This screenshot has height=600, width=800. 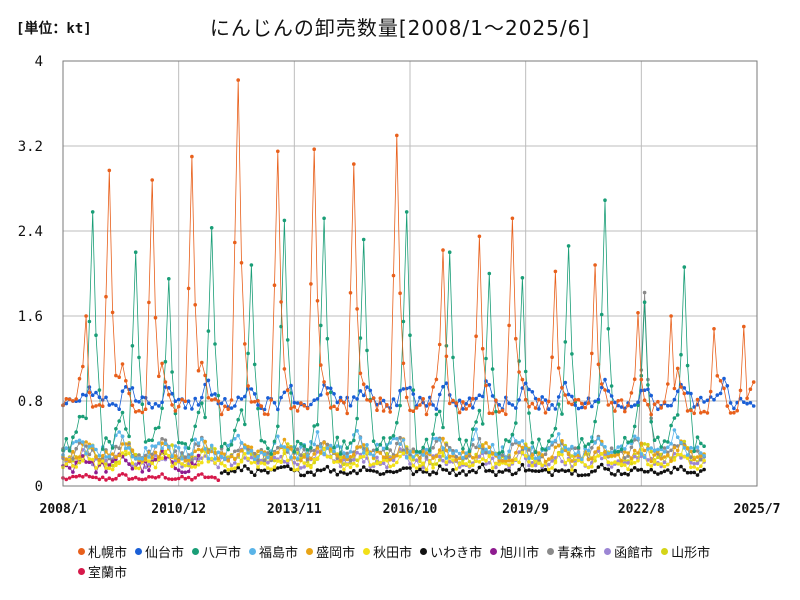 I want to click on x-tick-label: 2022/8, so click(x=641, y=509).